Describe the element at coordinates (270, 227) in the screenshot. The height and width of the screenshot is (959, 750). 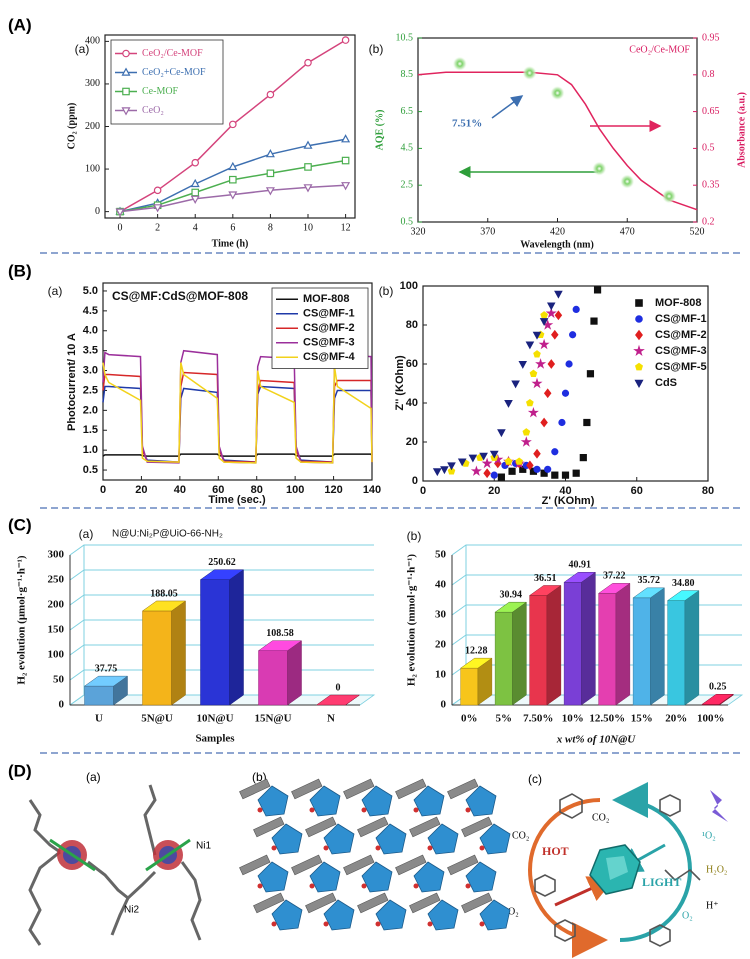
I see `x-tick-label: 8` at that location.